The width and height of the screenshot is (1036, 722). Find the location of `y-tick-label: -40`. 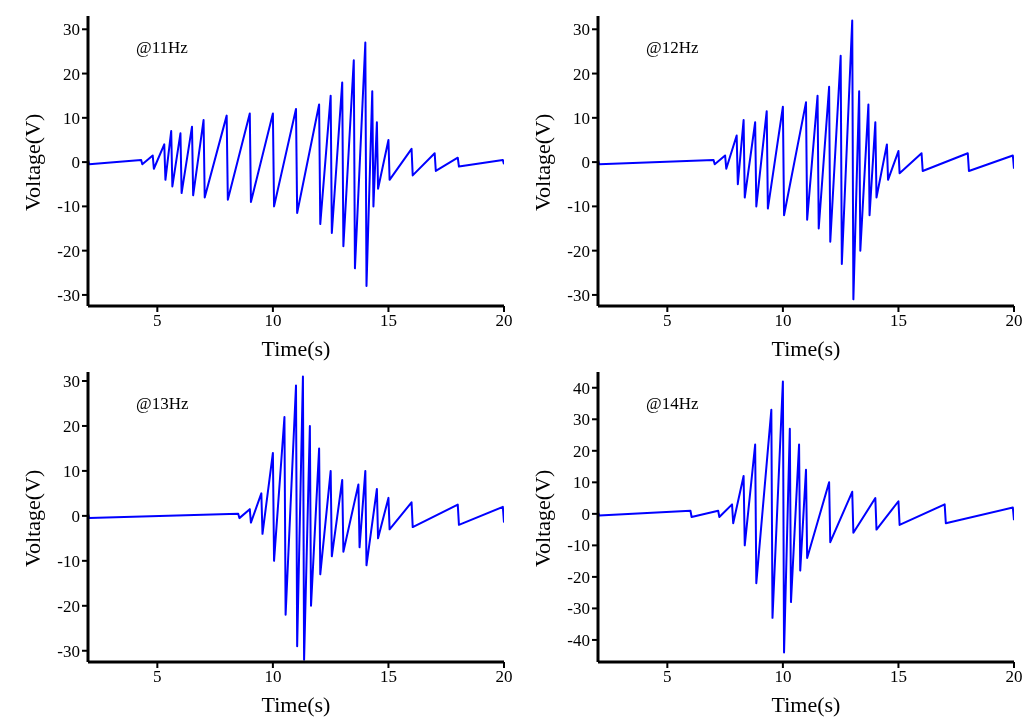

y-tick-label: -40 is located at coordinates (578, 640).